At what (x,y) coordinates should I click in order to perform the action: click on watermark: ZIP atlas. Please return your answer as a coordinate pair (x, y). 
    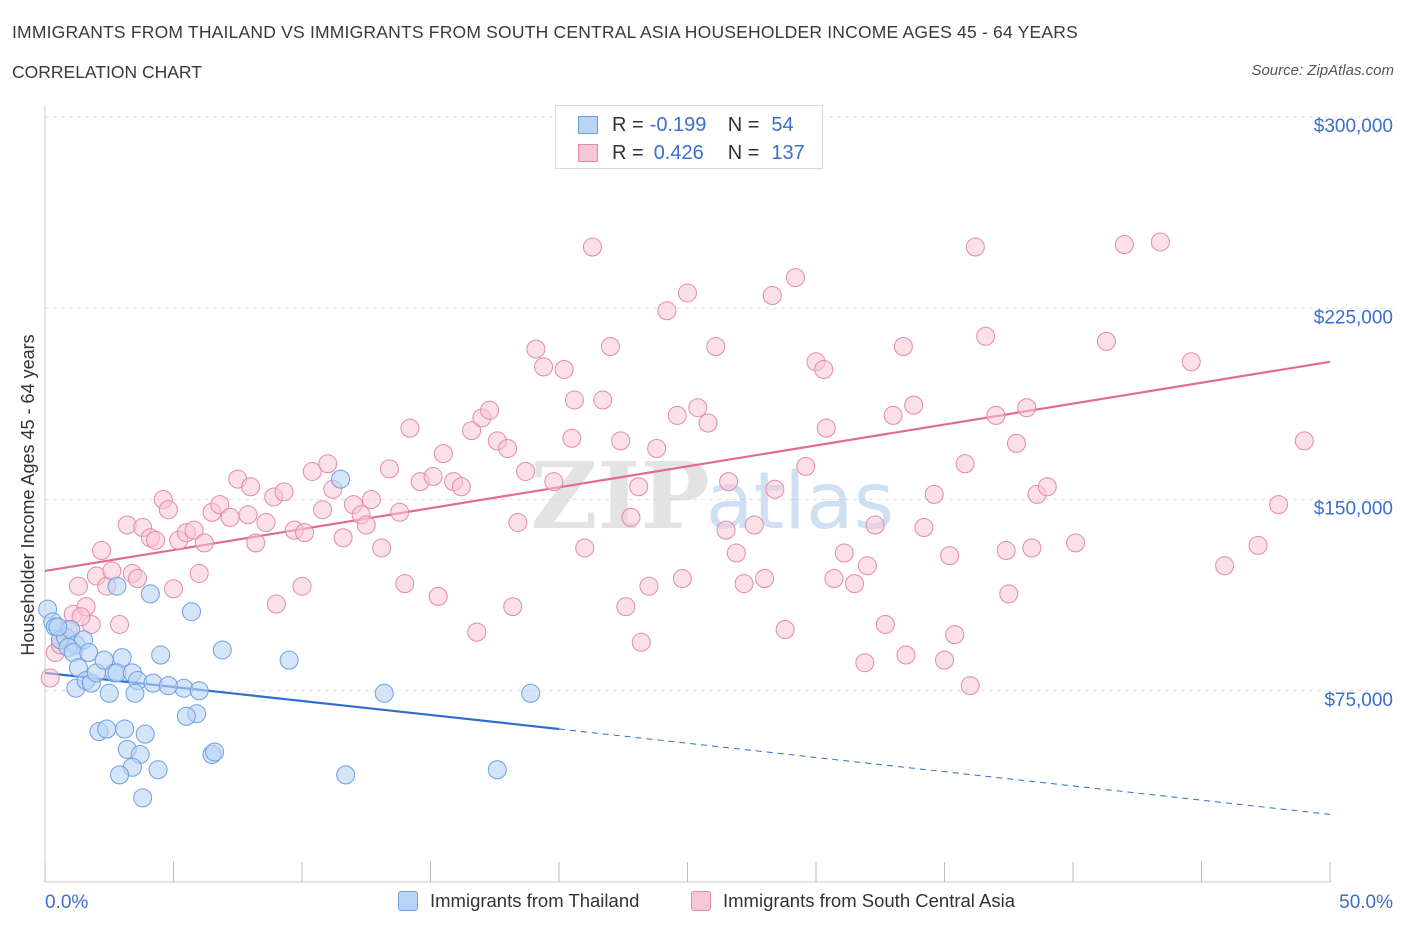
    Looking at the image, I should click on (712, 496).